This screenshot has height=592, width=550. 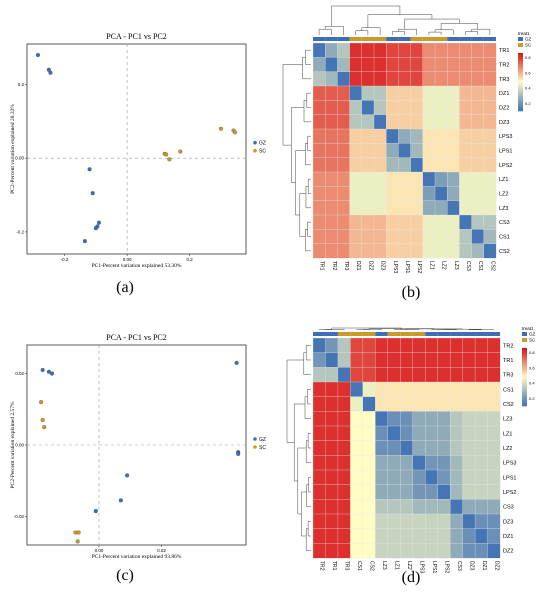 What do you see at coordinates (411, 292) in the screenshot?
I see `panel-label-b: (b)` at bounding box center [411, 292].